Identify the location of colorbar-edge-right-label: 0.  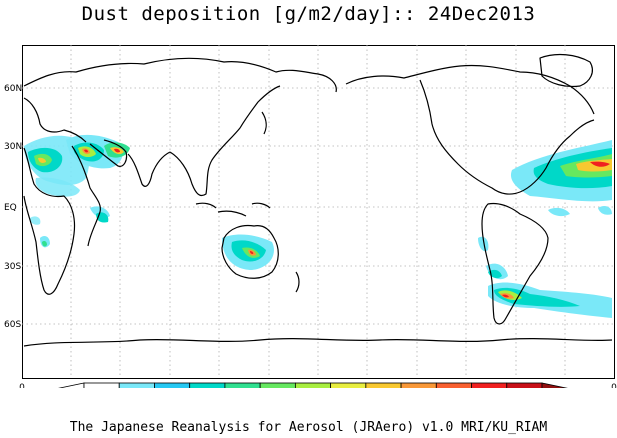
(614, 385).